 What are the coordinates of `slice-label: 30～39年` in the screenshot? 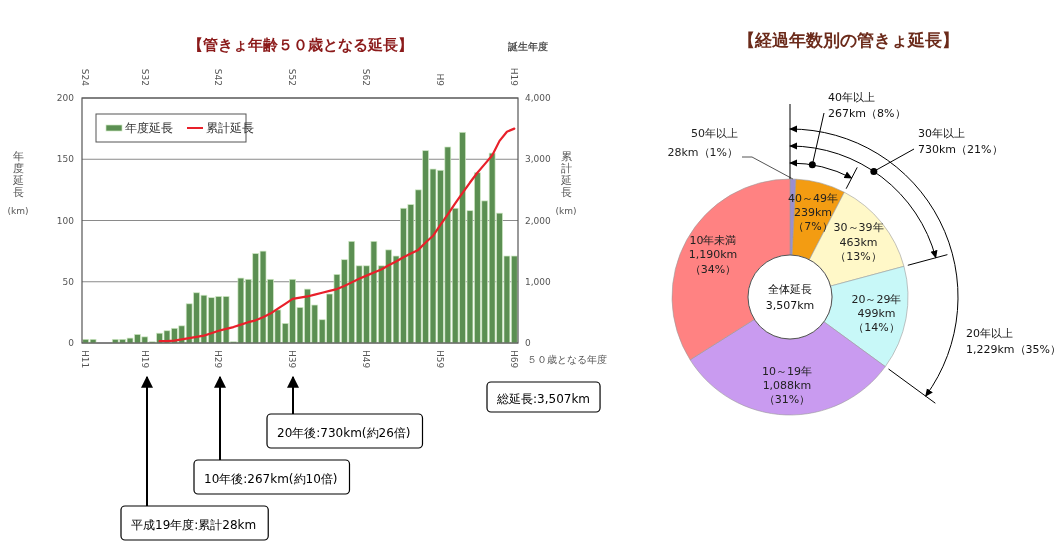 It's located at (858, 228).